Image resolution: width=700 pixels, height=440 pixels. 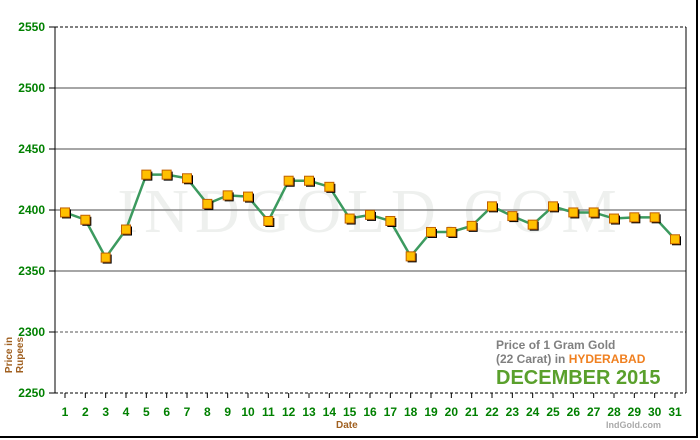 I want to click on x-tick-label: 13, so click(x=309, y=412).